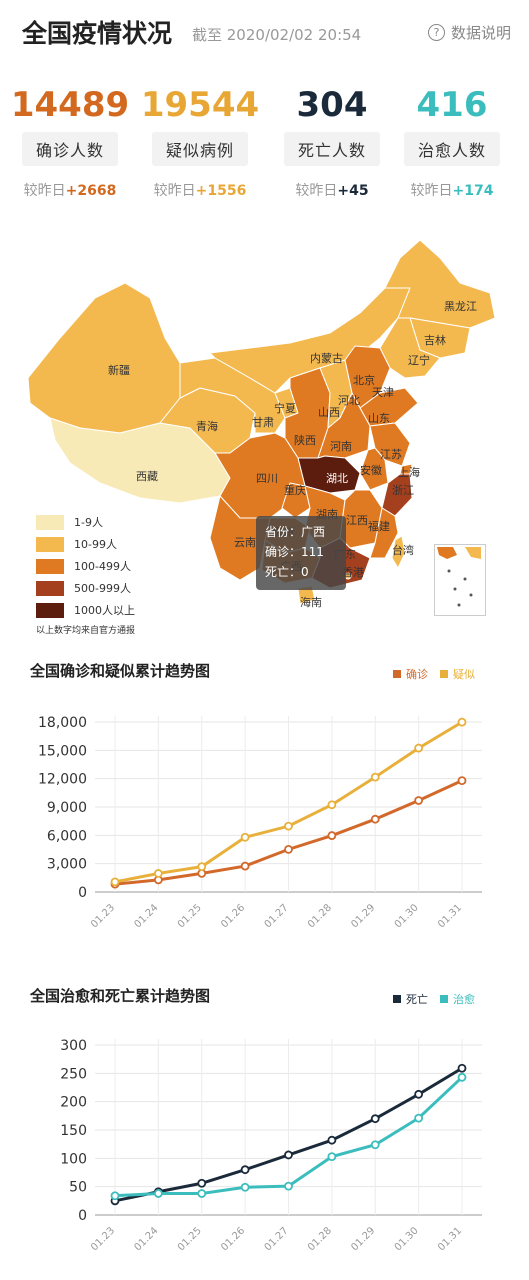 Image resolution: width=529 pixels, height=1280 pixels. I want to click on stat-label: 死亡人数, so click(331, 149).